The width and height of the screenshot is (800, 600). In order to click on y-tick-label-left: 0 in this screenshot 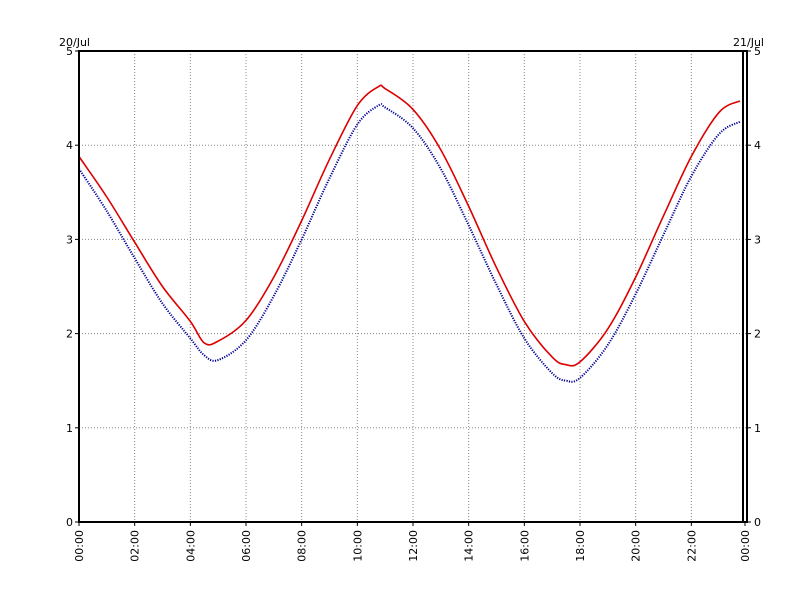, I will do `click(69, 522)`.